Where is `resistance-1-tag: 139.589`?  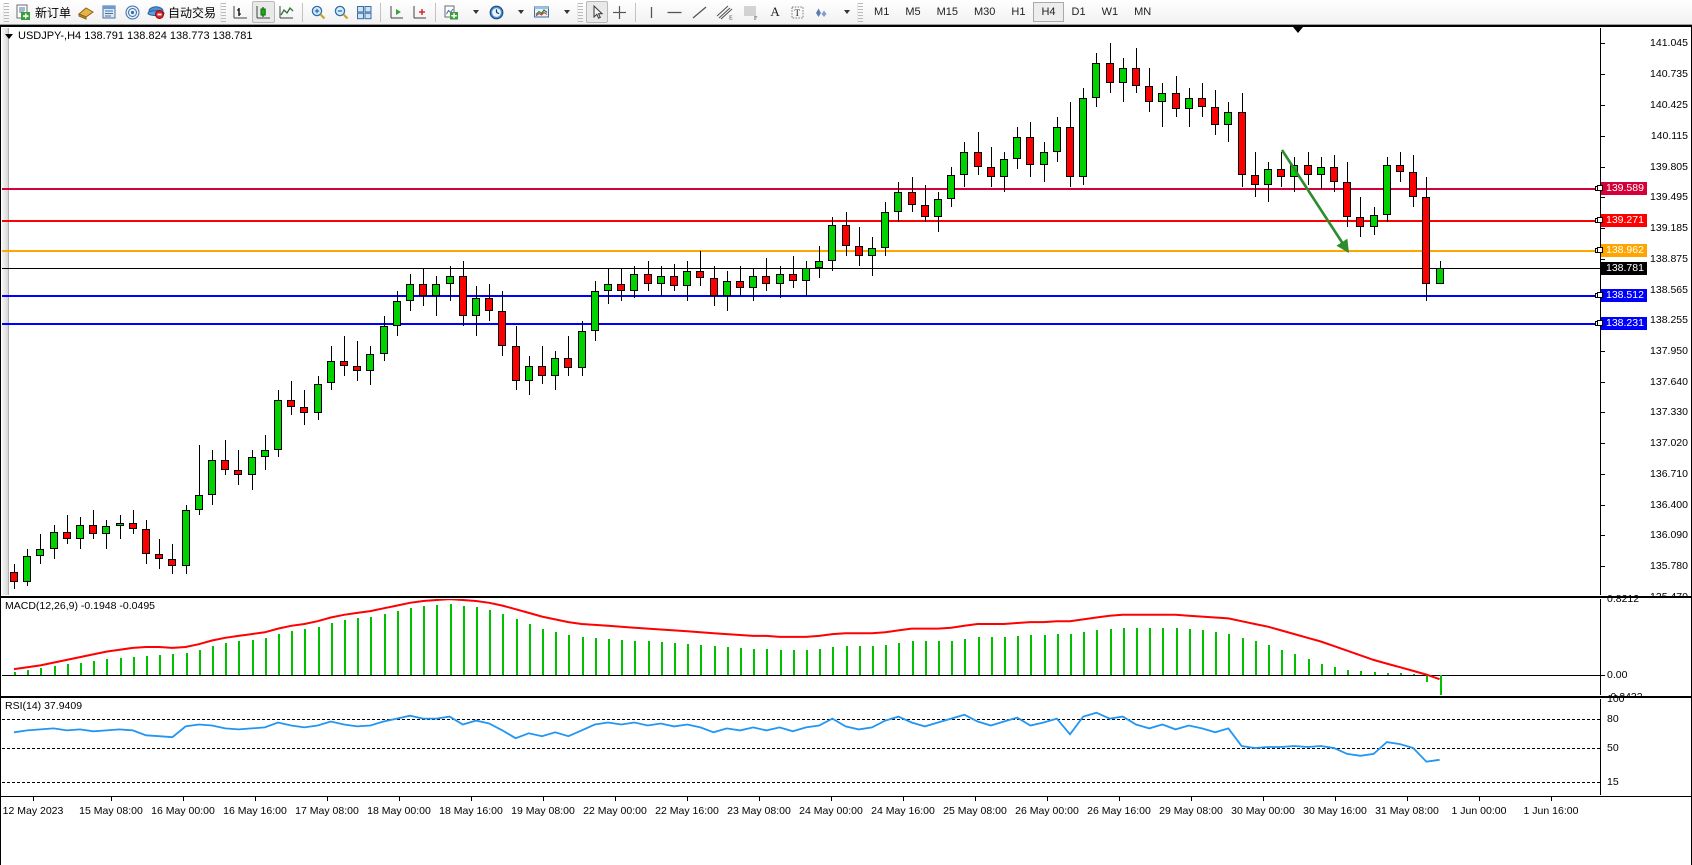 resistance-1-tag: 139.589 is located at coordinates (1622, 188).